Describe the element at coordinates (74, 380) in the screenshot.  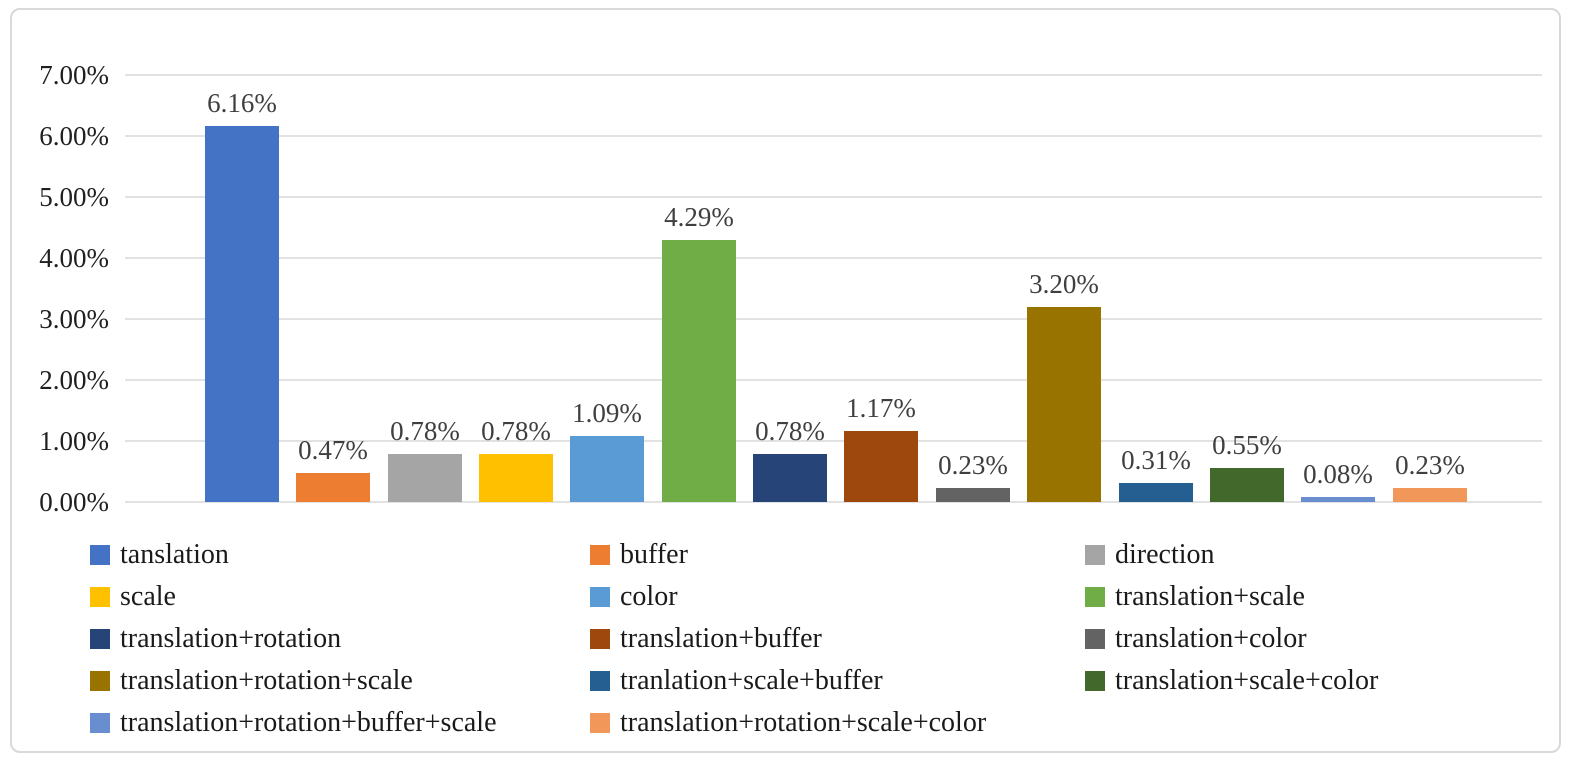
I see `y-axis-tick-label: 2.00%` at that location.